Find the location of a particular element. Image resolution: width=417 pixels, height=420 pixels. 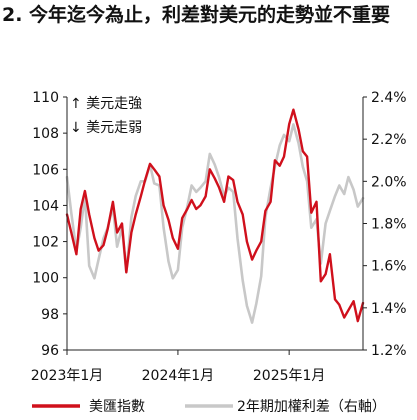

annotation-layer: ↑ 美元走強 ↓ 美元走弱 is located at coordinates (106, 116).